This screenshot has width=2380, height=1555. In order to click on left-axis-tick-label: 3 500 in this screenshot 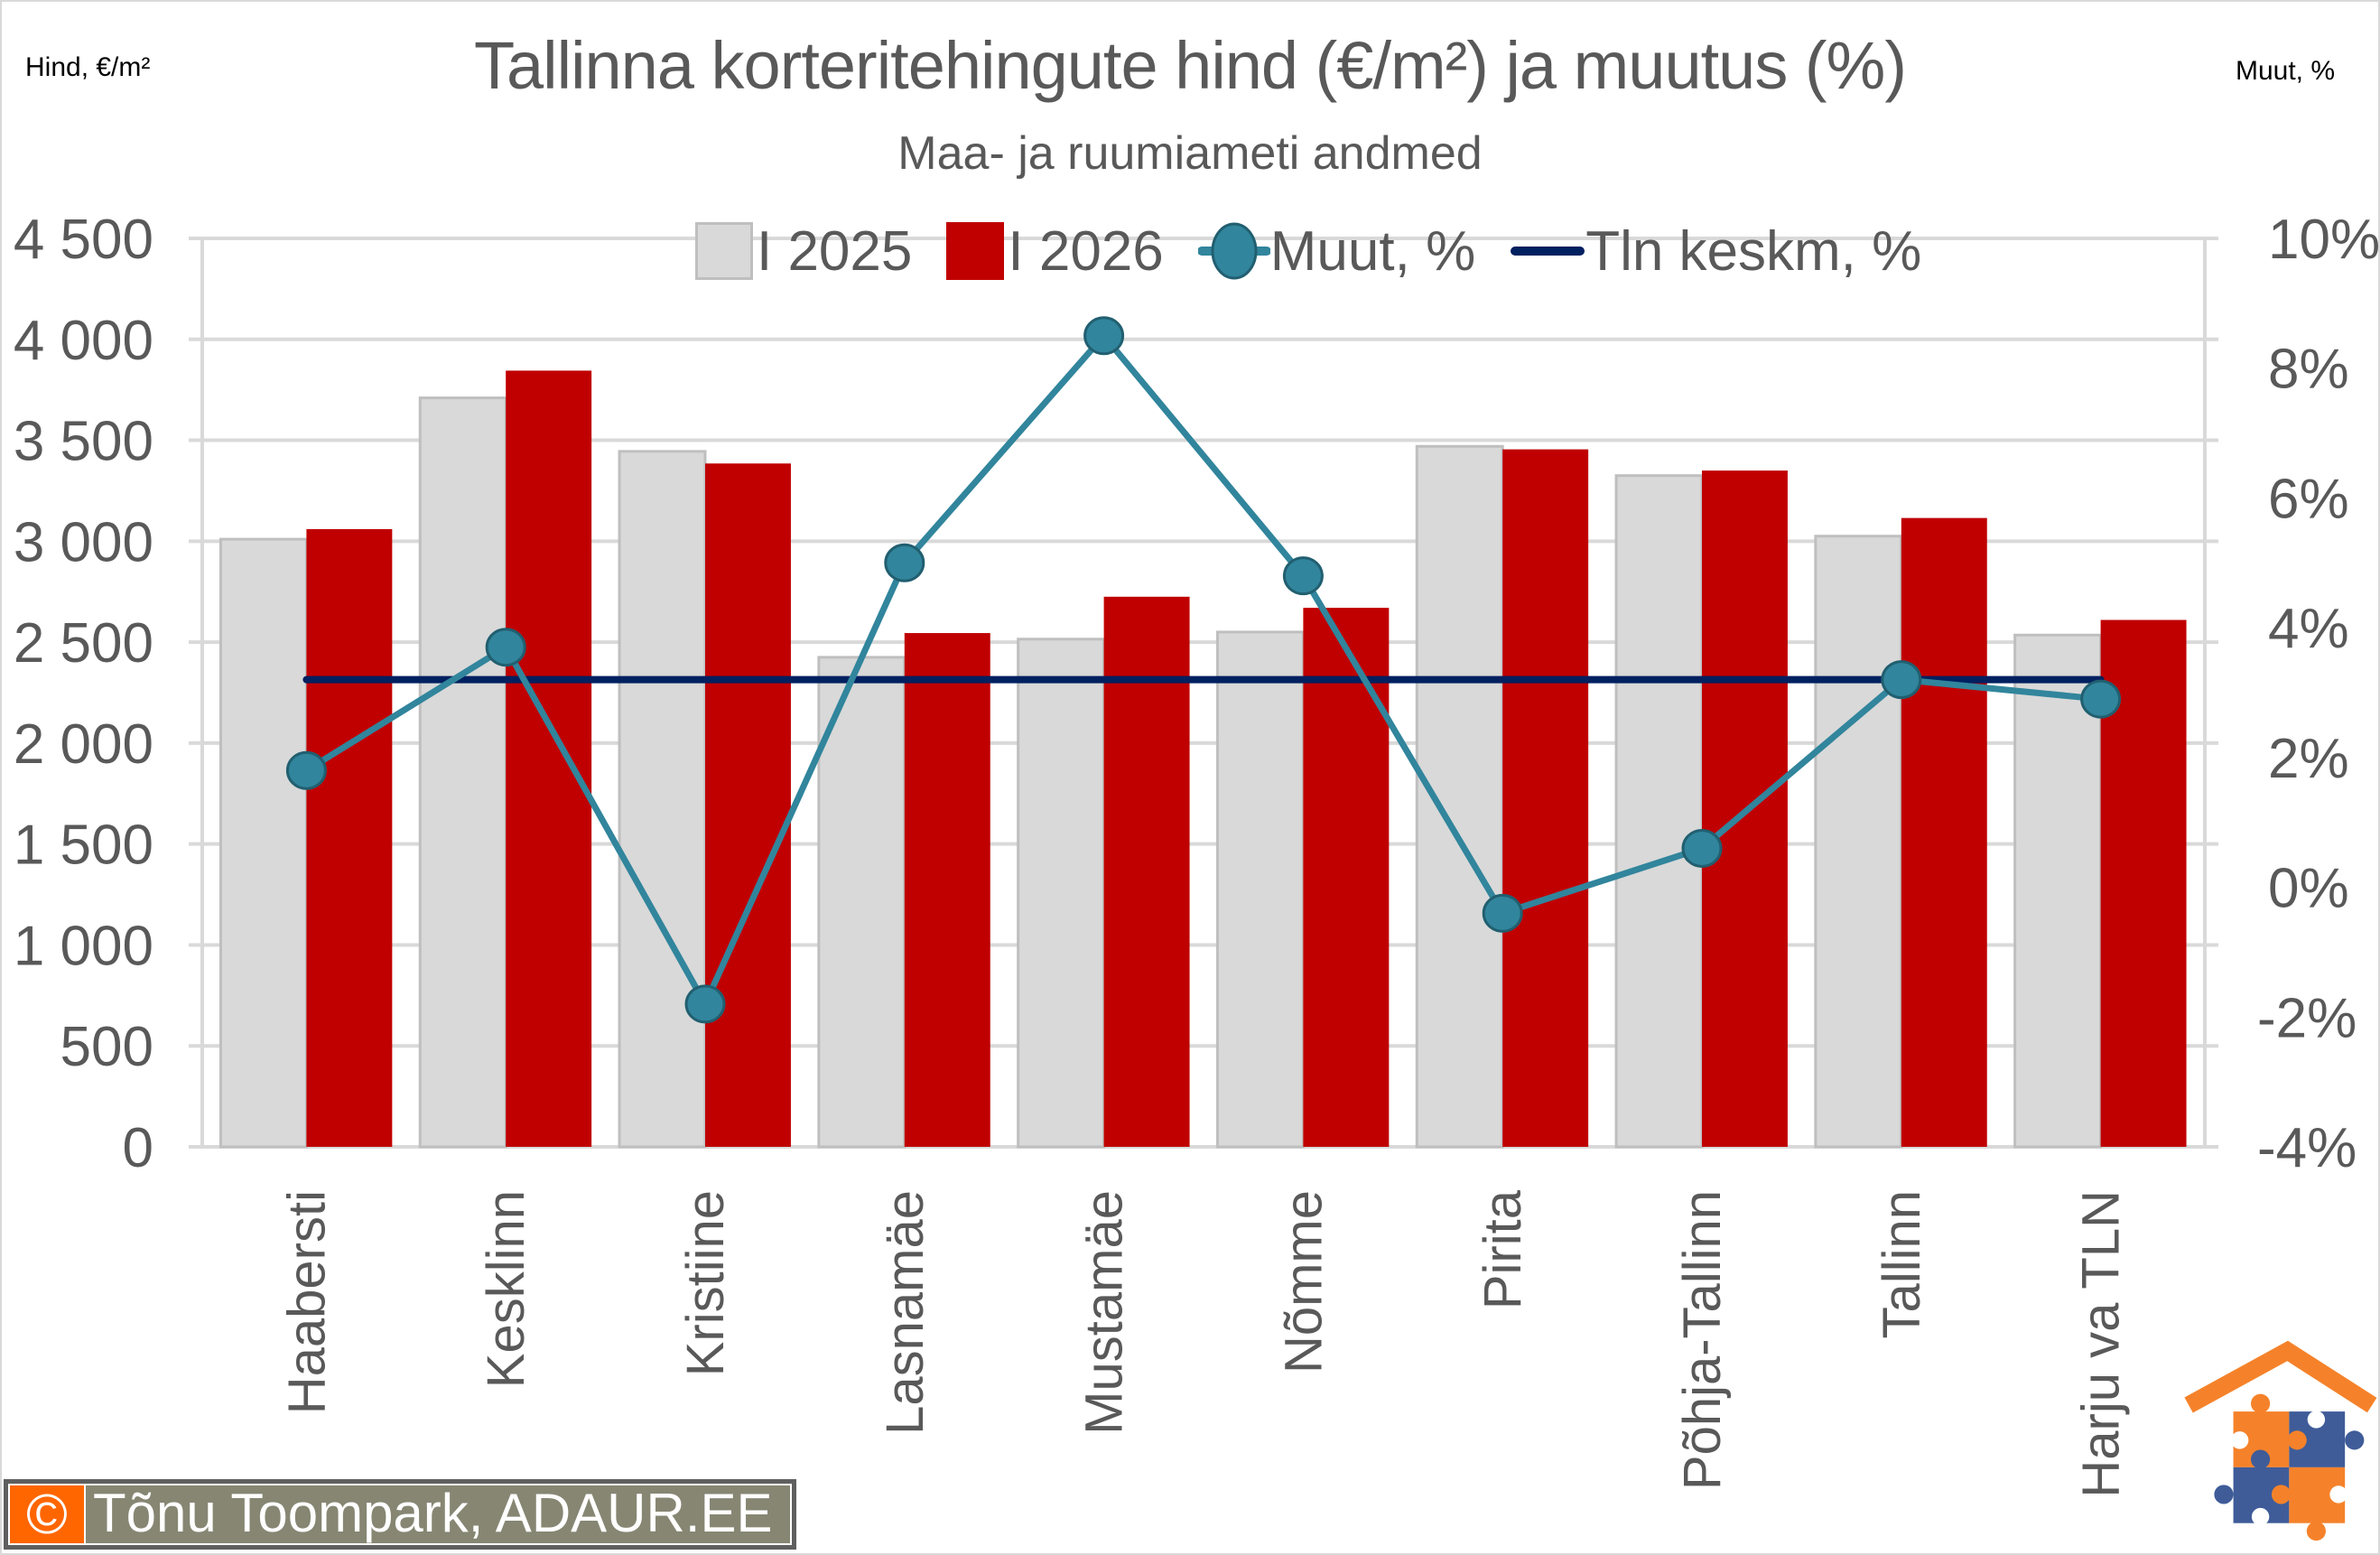, I will do `click(84, 442)`.